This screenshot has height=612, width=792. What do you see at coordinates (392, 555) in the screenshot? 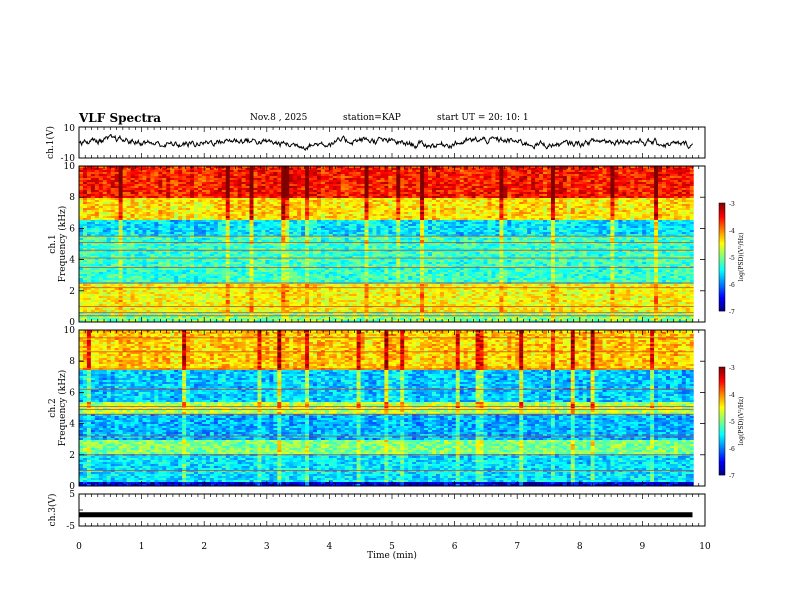
I see `xaxis-label: Time (min)` at bounding box center [392, 555].